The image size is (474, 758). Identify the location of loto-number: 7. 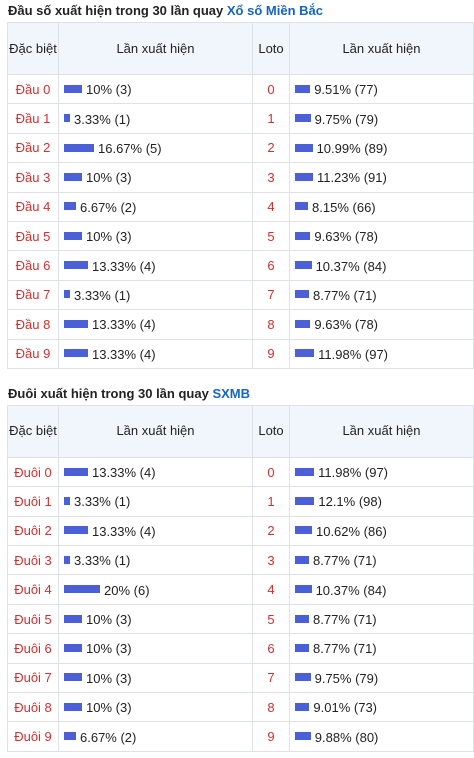
(271, 295).